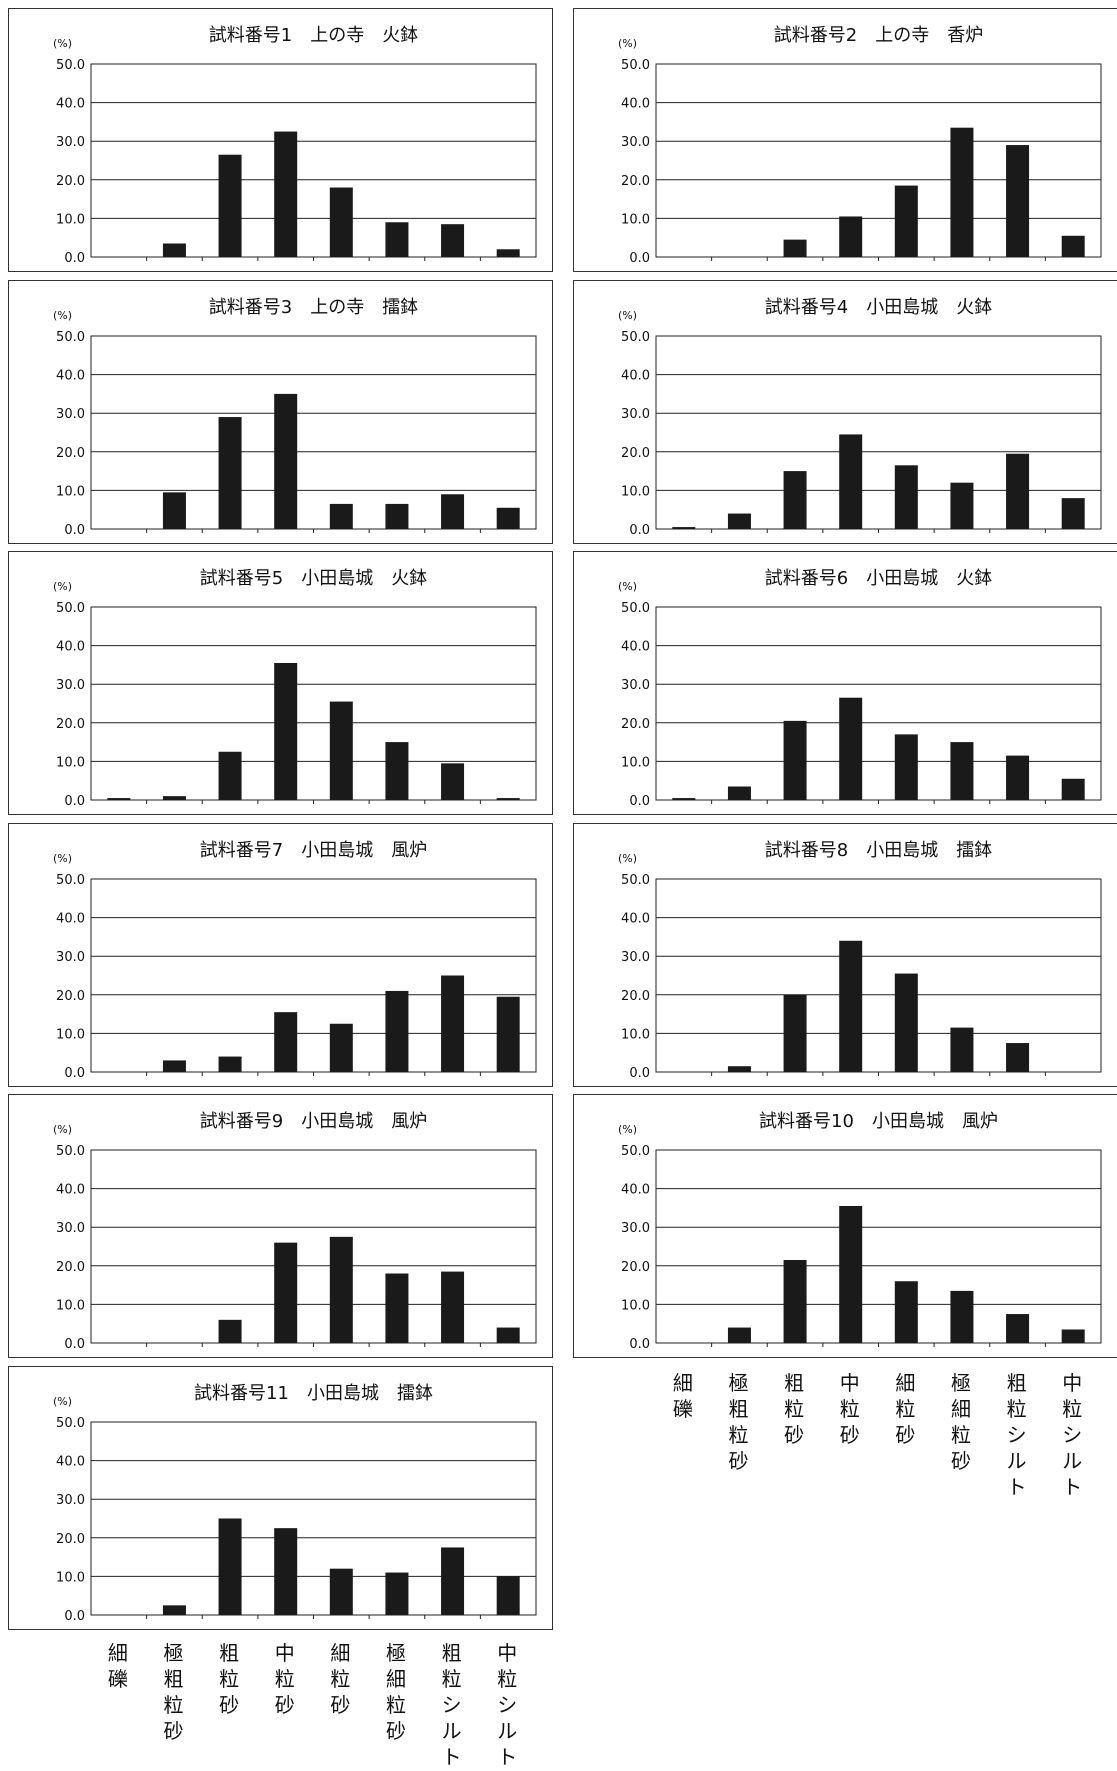 This screenshot has height=1771, width=1117. I want to click on category-label: 中粒シルト, so click(507, 1705).